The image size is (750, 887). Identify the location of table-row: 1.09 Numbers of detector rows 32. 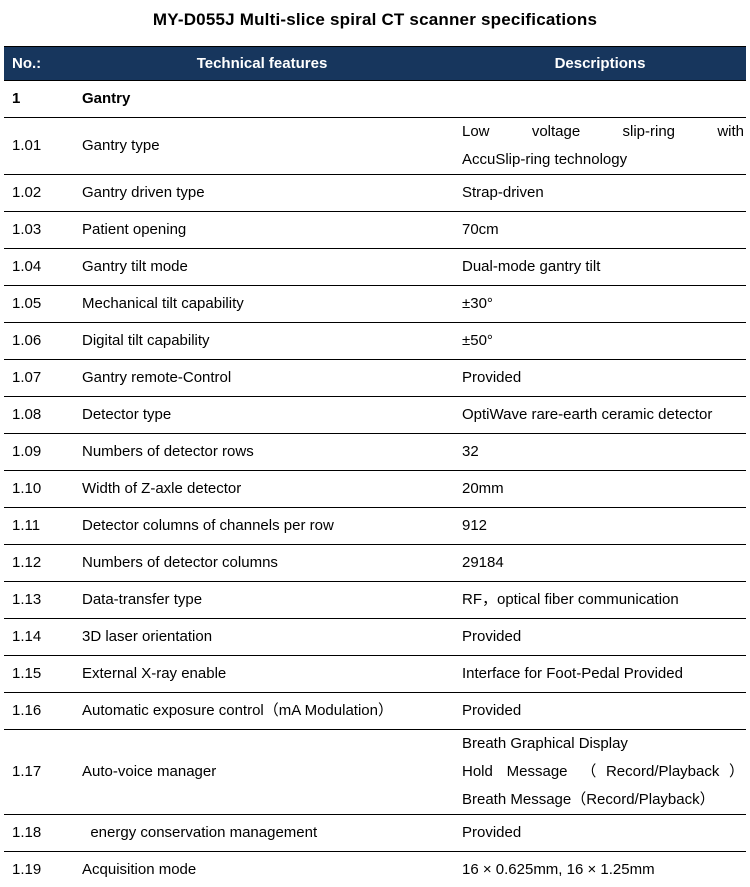
(375, 452).